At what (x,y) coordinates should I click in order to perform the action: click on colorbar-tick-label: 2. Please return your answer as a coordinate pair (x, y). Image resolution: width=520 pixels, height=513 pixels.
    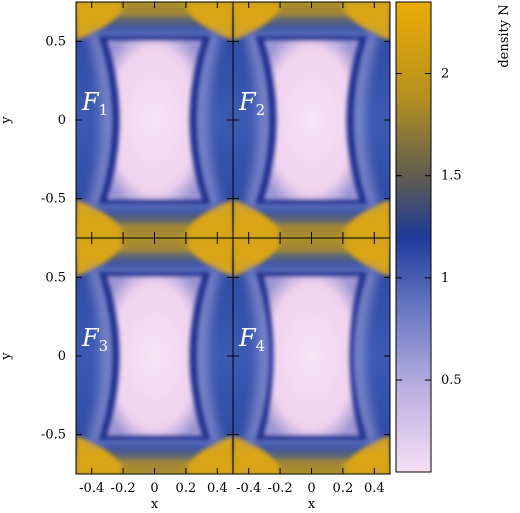
    Looking at the image, I should click on (445, 74).